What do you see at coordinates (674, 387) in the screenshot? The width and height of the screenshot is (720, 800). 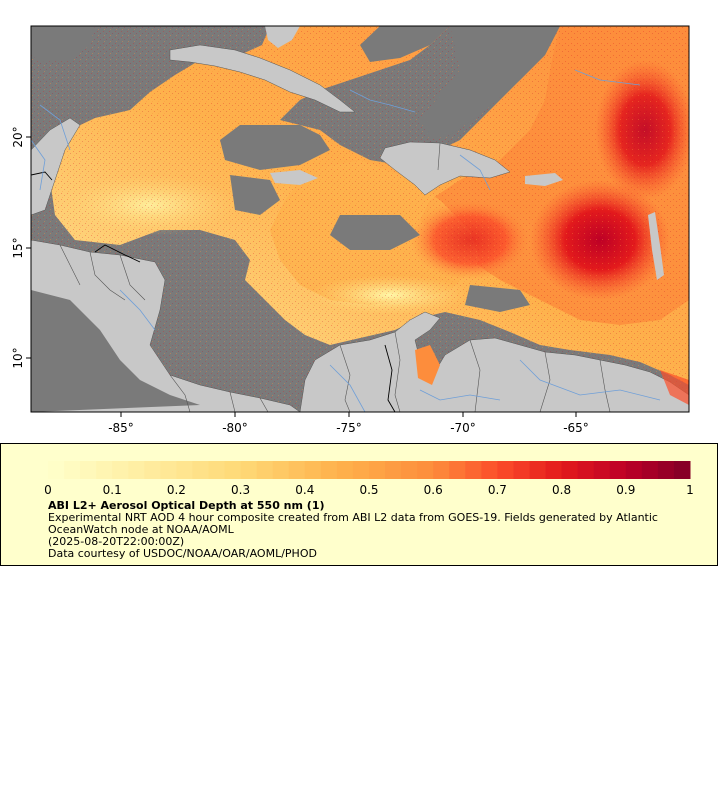 I see `aod-venezuela-coast` at bounding box center [674, 387].